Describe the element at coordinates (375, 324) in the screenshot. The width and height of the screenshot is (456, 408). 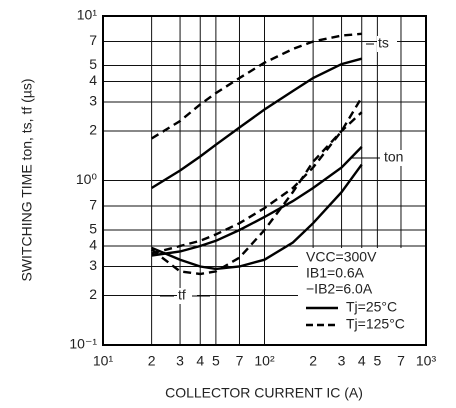
I see `legend-label: Tj=125°C` at that location.